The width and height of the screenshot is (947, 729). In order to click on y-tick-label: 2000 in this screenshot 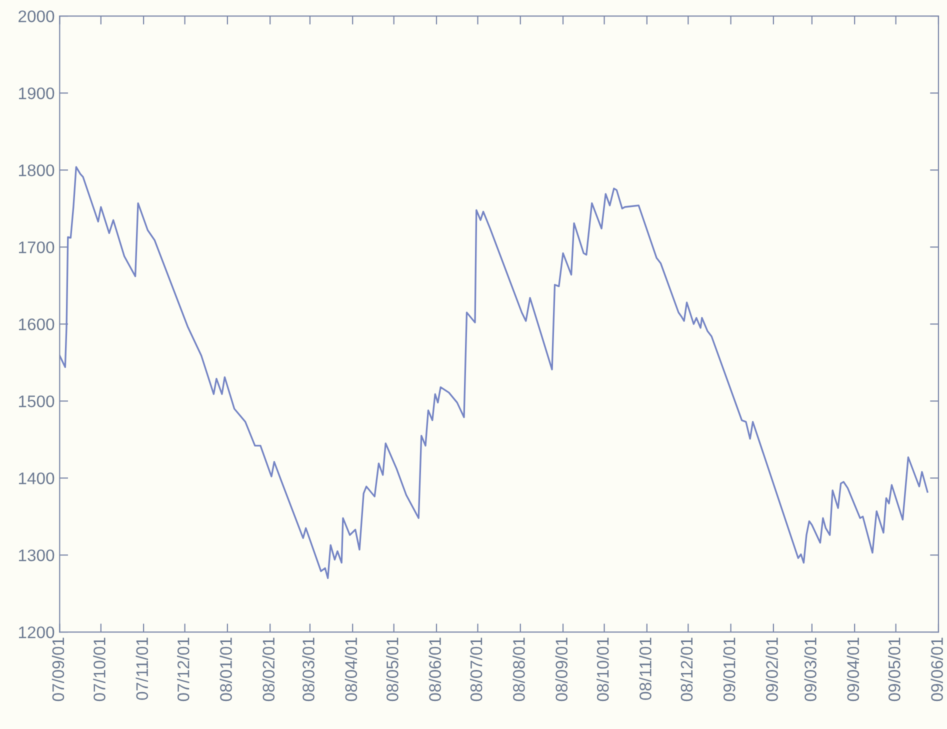, I will do `click(36, 16)`.